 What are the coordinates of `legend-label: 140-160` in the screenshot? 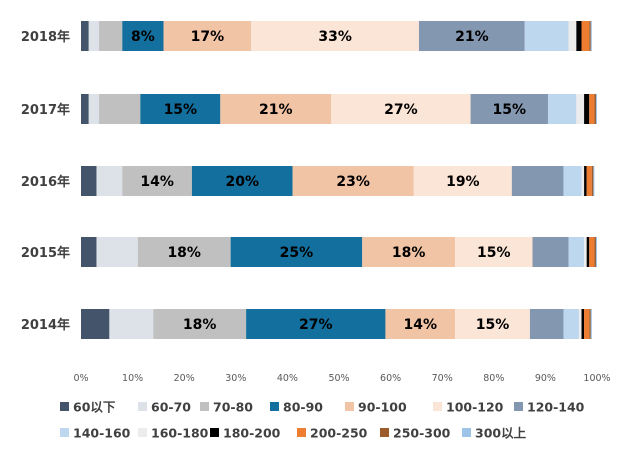 It's located at (102, 433).